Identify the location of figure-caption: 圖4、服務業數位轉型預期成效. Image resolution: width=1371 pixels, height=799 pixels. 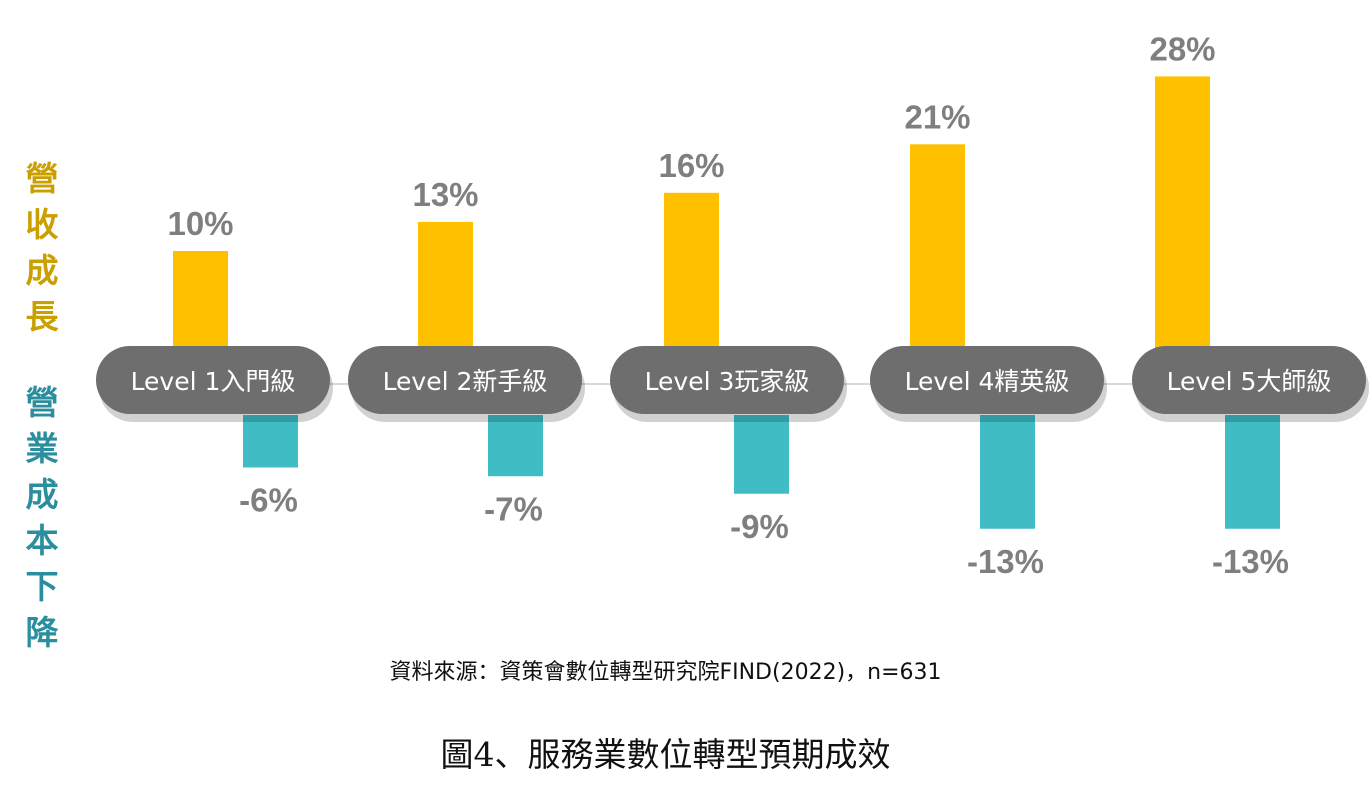
(665, 754).